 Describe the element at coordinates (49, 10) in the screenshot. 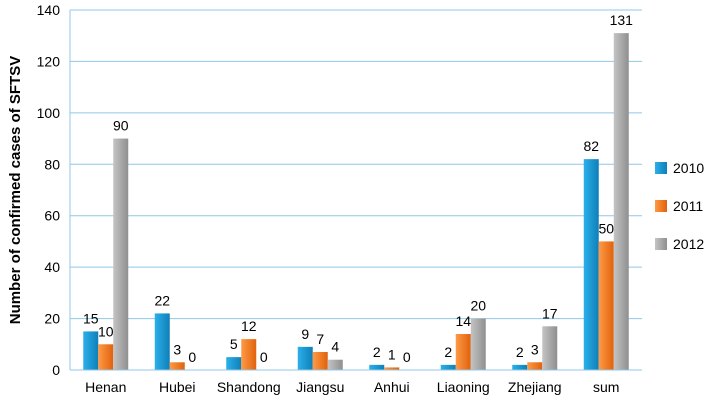

I see `y-tick-label: 140` at that location.